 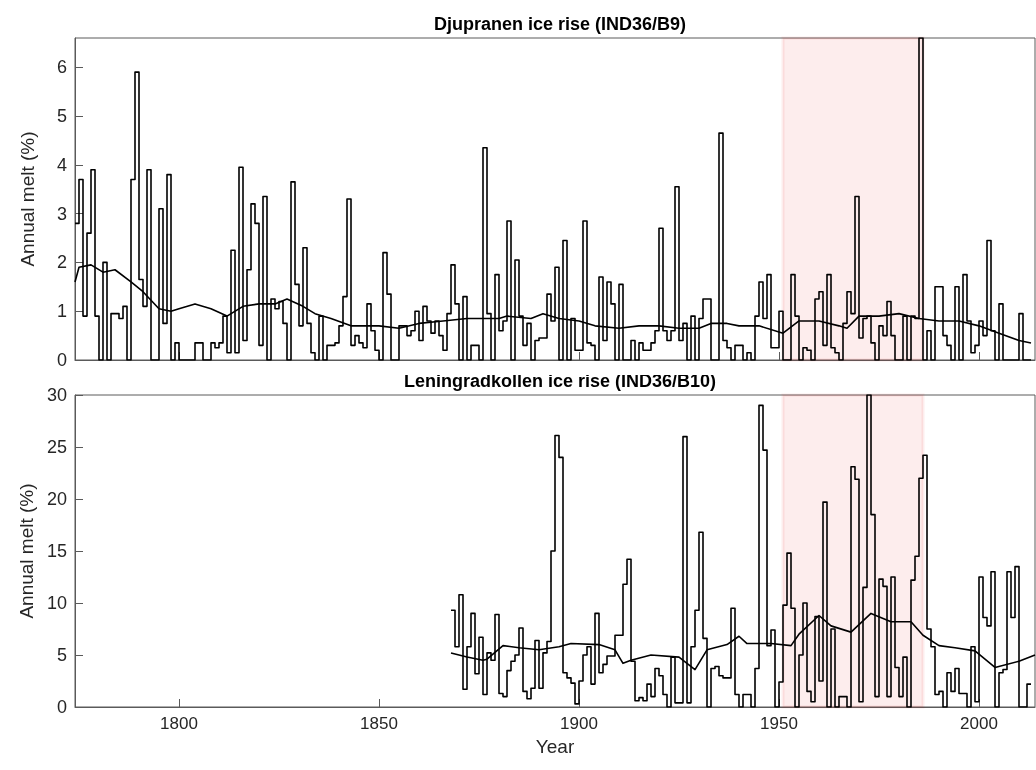 What do you see at coordinates (56, 603) in the screenshot?
I see `y-tick-label: 10` at bounding box center [56, 603].